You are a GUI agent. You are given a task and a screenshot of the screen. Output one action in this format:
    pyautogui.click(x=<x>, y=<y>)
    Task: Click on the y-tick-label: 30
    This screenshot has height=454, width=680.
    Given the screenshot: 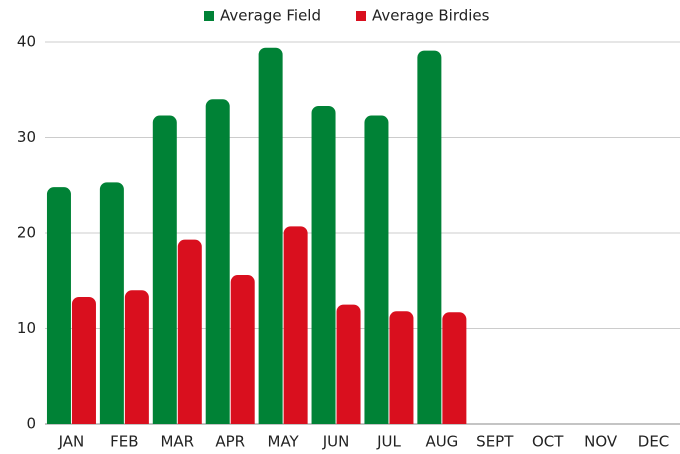 What is the action you would take?
    pyautogui.click(x=26, y=137)
    